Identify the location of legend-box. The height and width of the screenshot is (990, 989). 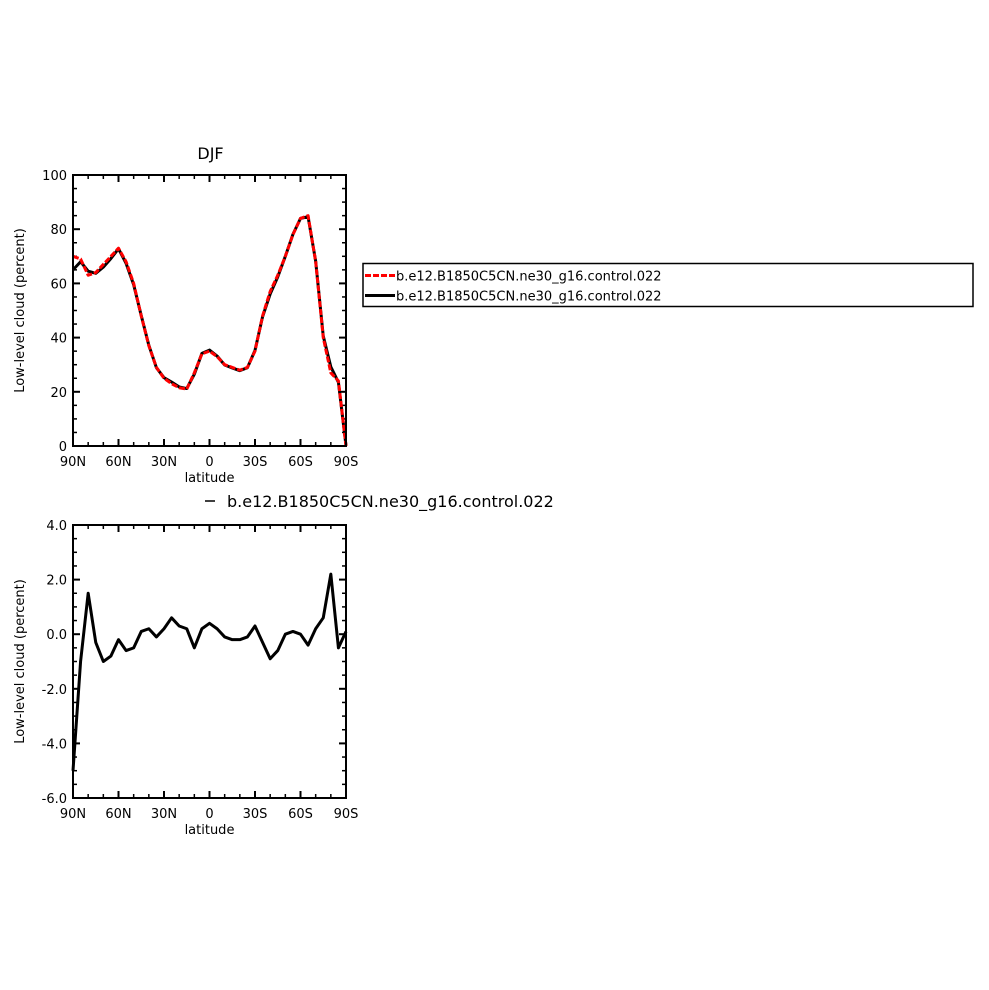
(668, 285).